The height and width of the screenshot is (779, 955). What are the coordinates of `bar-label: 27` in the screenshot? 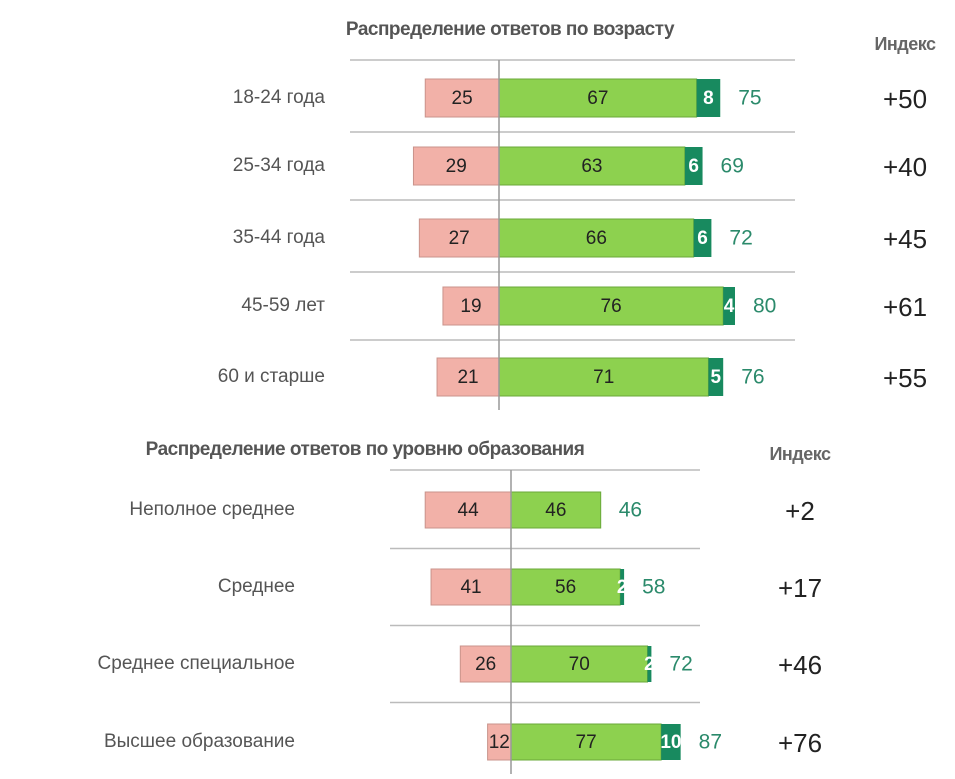 It's located at (459, 238).